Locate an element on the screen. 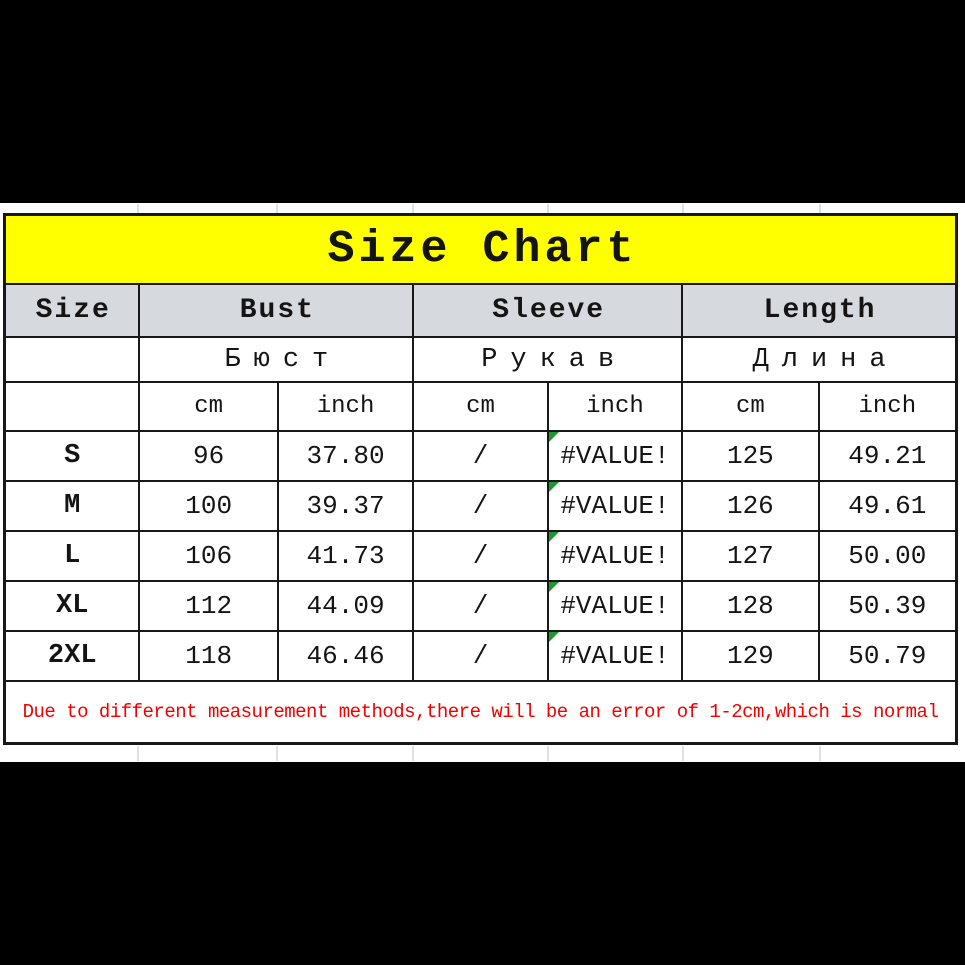  length-cm-cell: 128 is located at coordinates (750, 606).